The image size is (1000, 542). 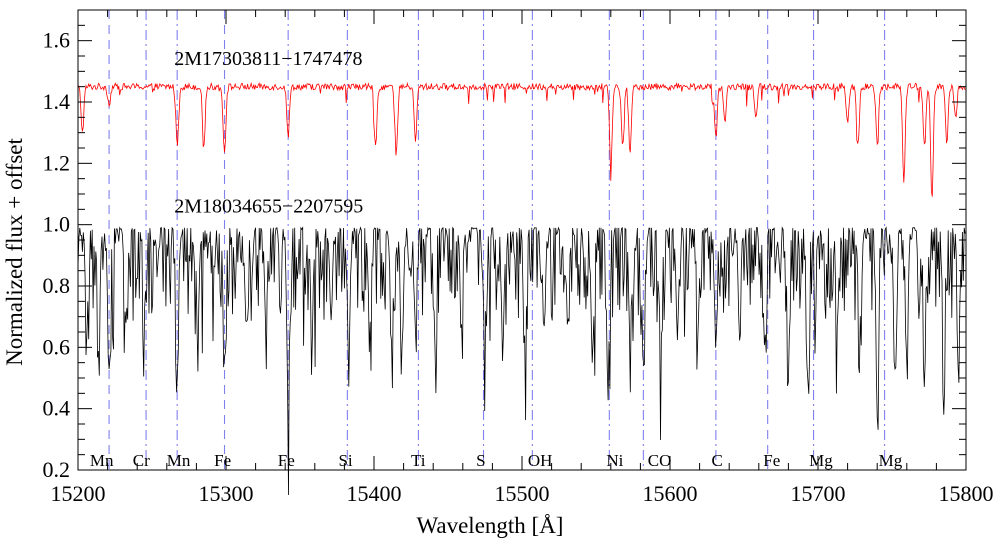 What do you see at coordinates (660, 460) in the screenshot?
I see `line-marker-label-10: CO` at bounding box center [660, 460].